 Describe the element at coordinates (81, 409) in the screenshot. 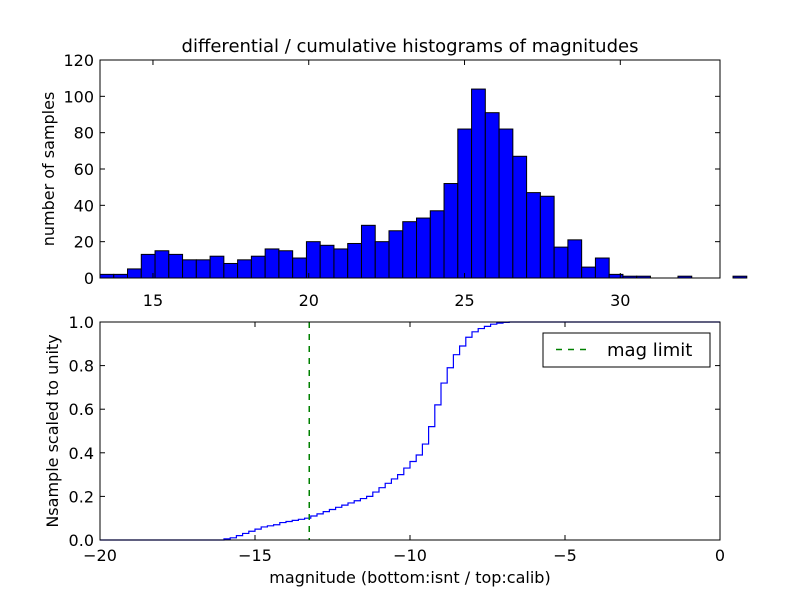

I see `cumulative-y-tick-label: 0.6` at that location.